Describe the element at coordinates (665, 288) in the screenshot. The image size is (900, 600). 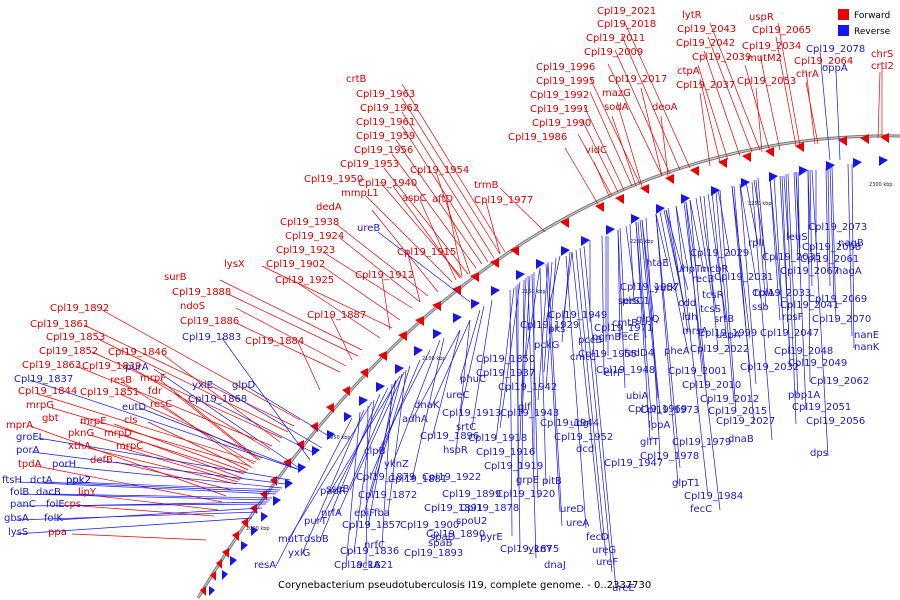
I see `reverse-gene-label: yutK` at that location.